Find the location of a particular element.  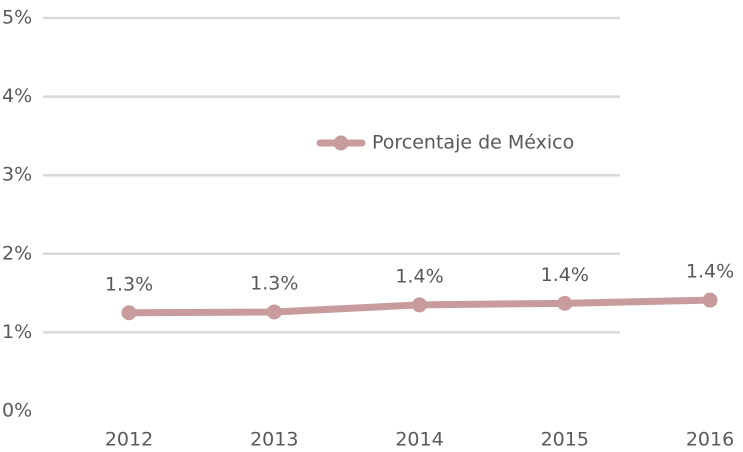

y-tick-label: 5% is located at coordinates (17, 18).